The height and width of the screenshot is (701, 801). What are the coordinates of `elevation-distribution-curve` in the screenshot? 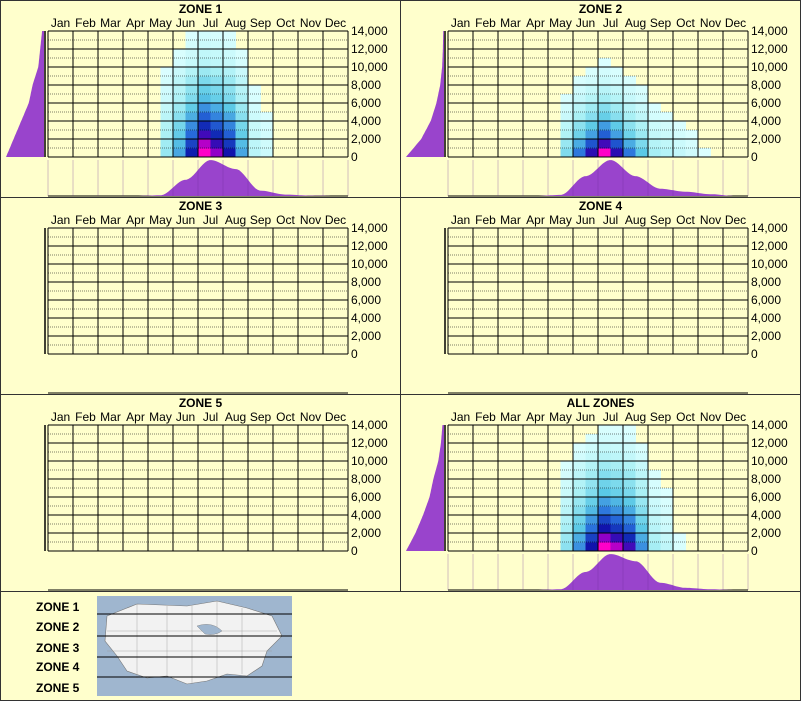 It's located at (425, 94).